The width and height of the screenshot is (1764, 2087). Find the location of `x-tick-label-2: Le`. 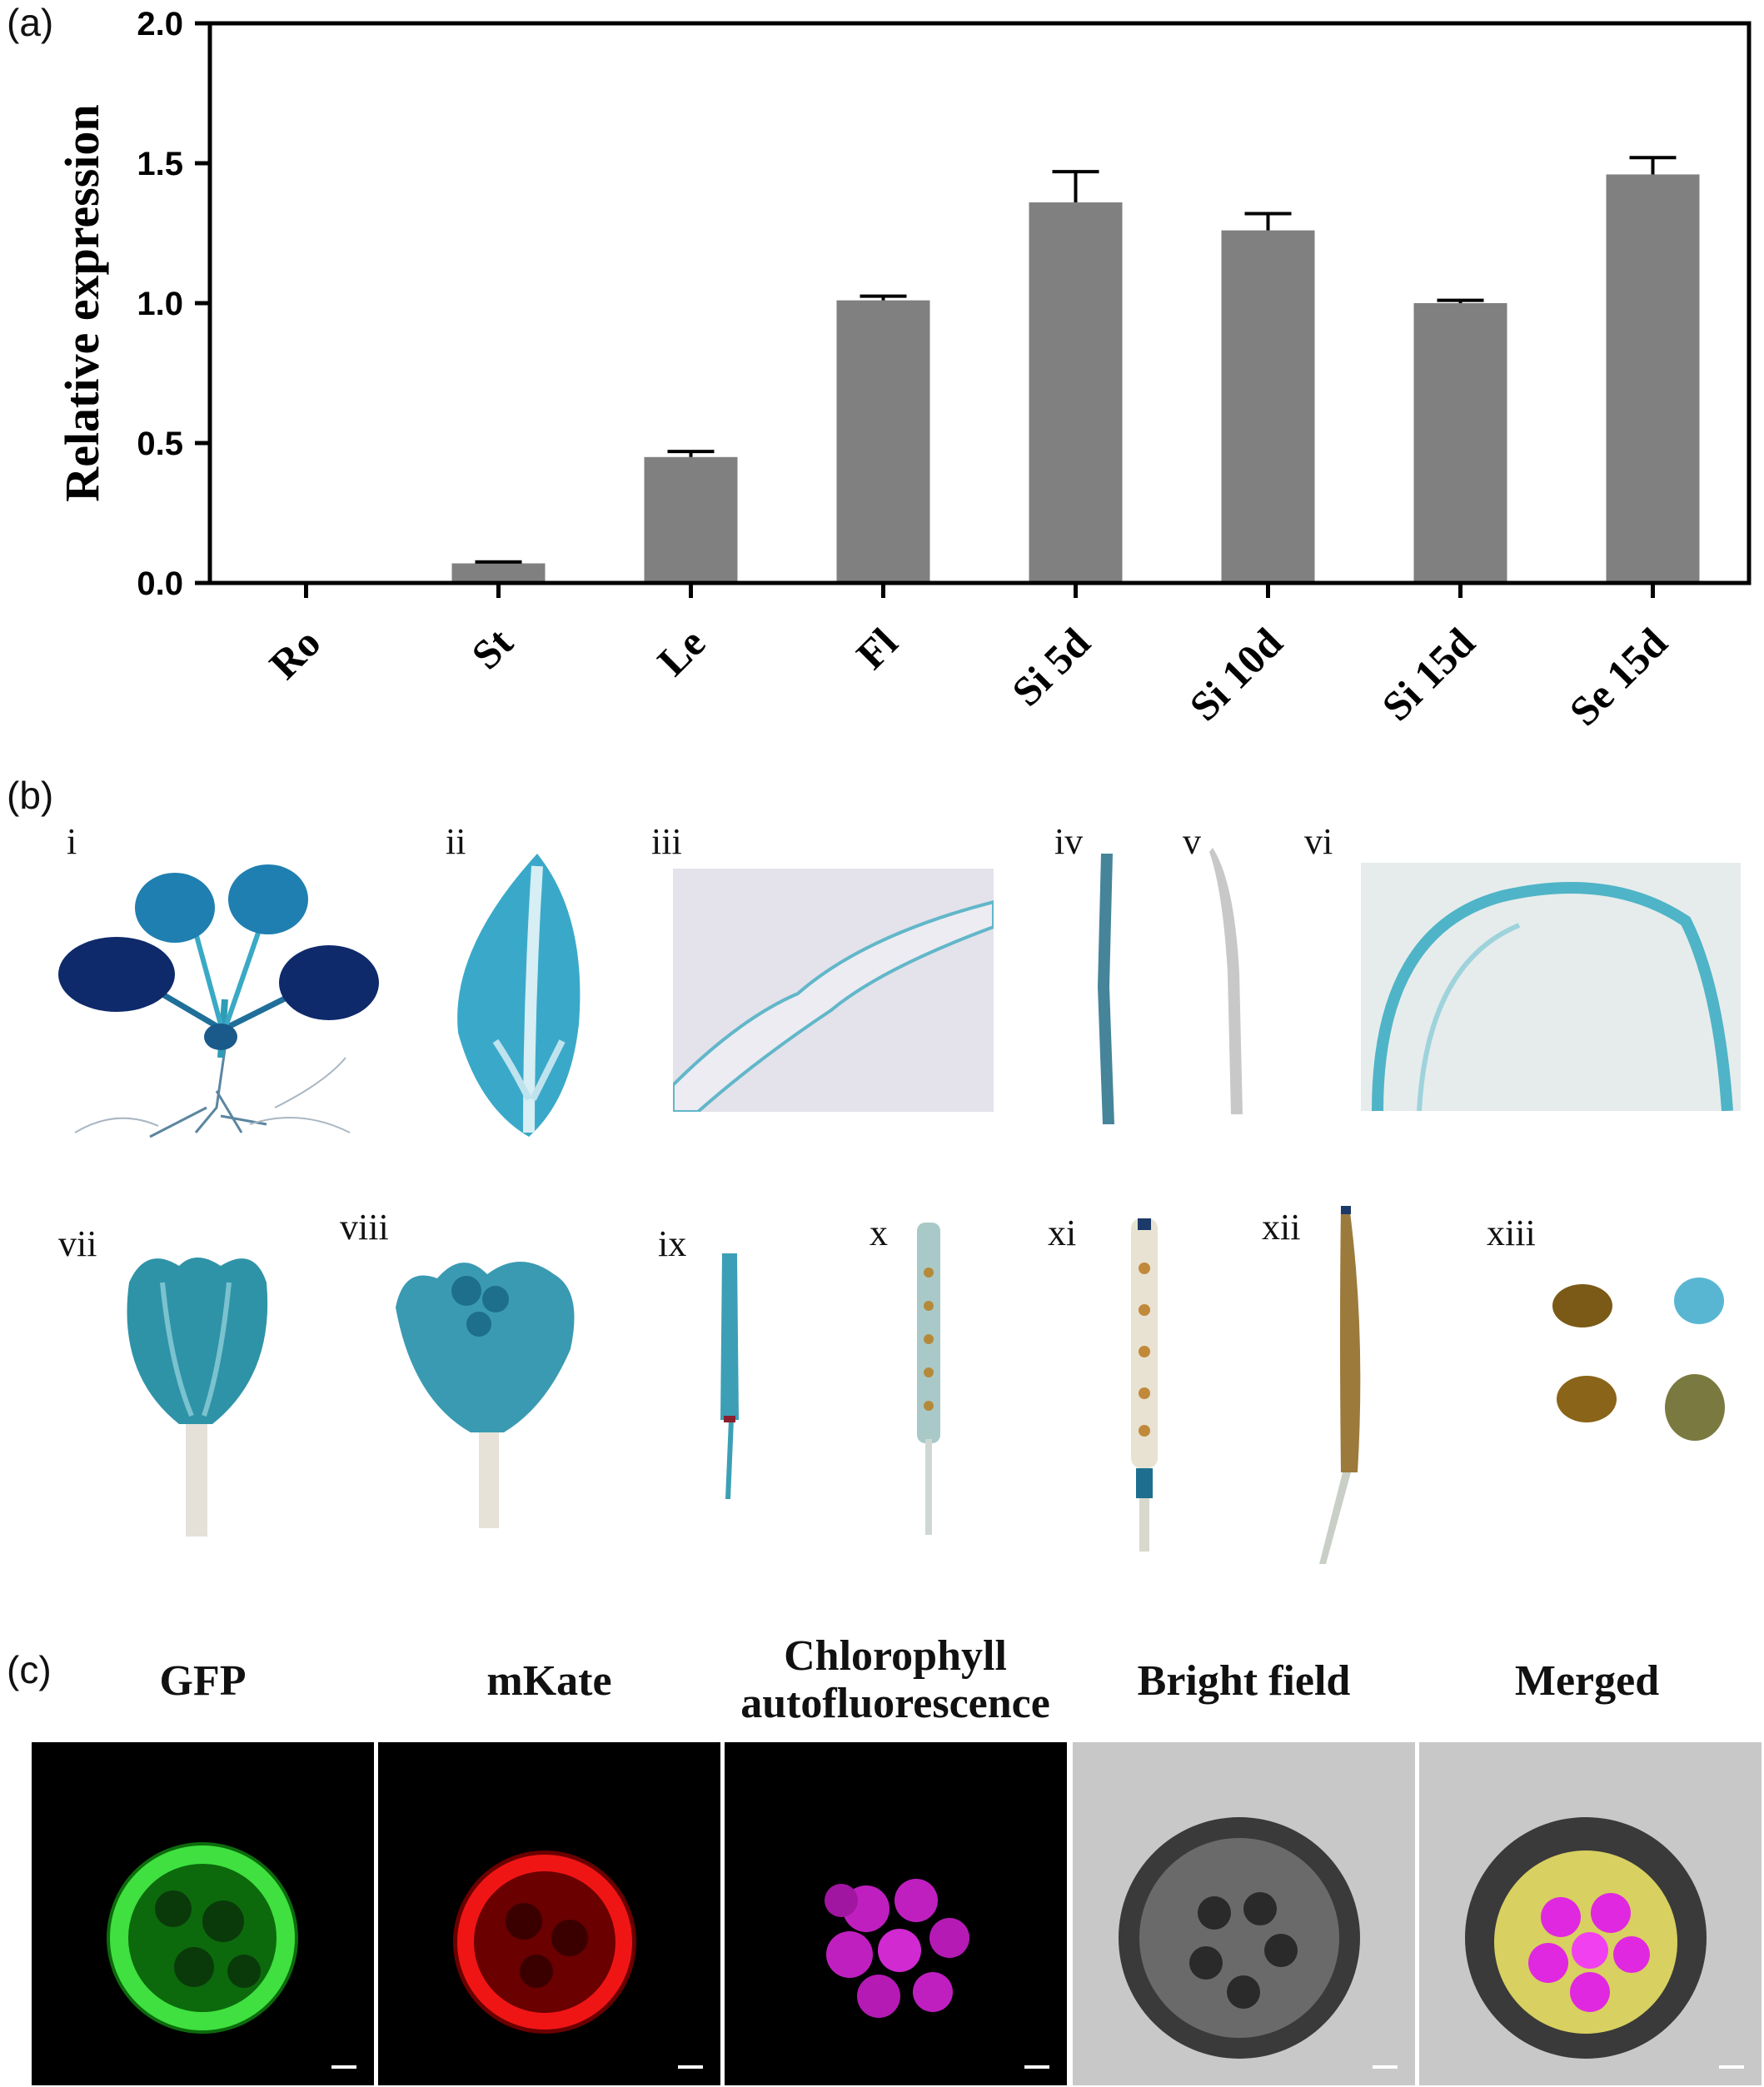

x-tick-label-2: Le is located at coordinates (681, 652).